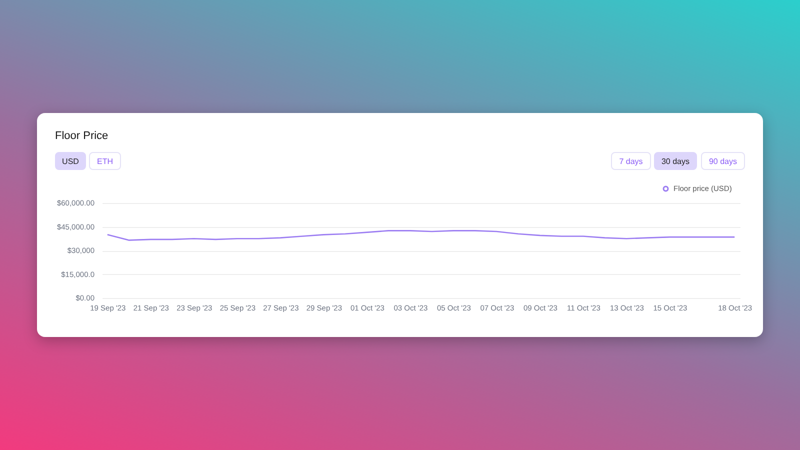 This screenshot has height=450, width=800. Describe the element at coordinates (723, 161) in the screenshot. I see `toggle-button: 90 days` at that location.